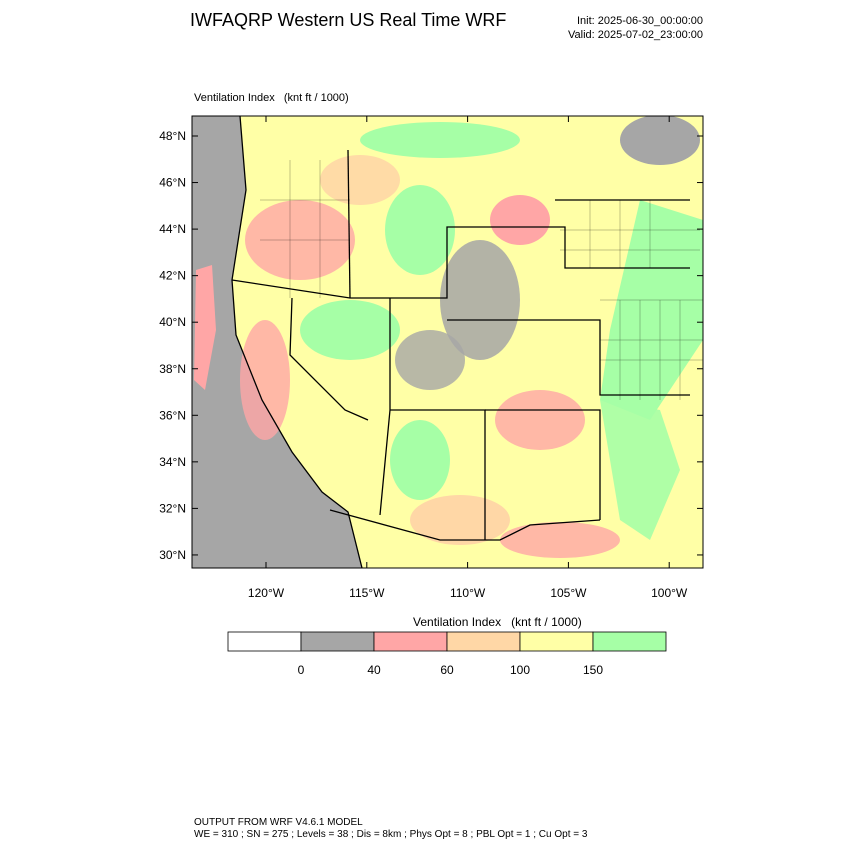  Describe the element at coordinates (593, 670) in the screenshot. I see `colorbar-label: 150` at that location.